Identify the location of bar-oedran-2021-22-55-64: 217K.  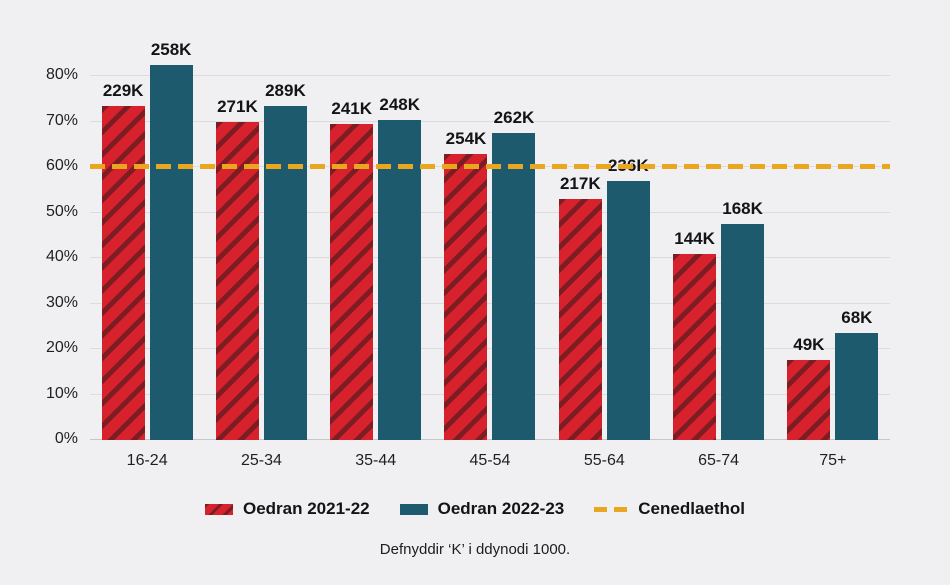
(580, 307).